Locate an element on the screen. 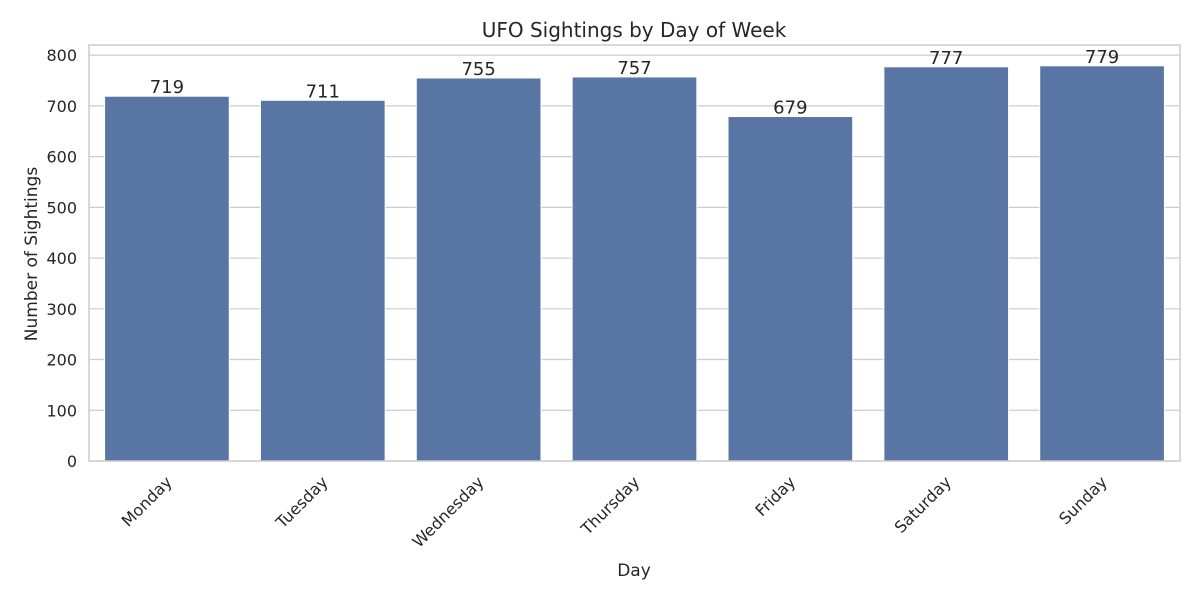 Image resolution: width=1200 pixels, height=604 pixels. x-tick-label: Thursday is located at coordinates (610, 505).